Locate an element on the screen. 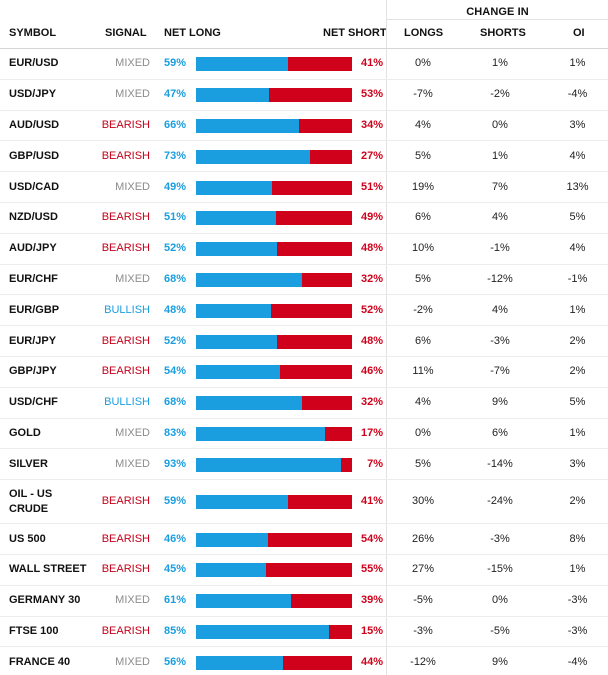  table-row: EUR/CHF MIXED 68% 32% 5% -12% -1% is located at coordinates (304, 280).